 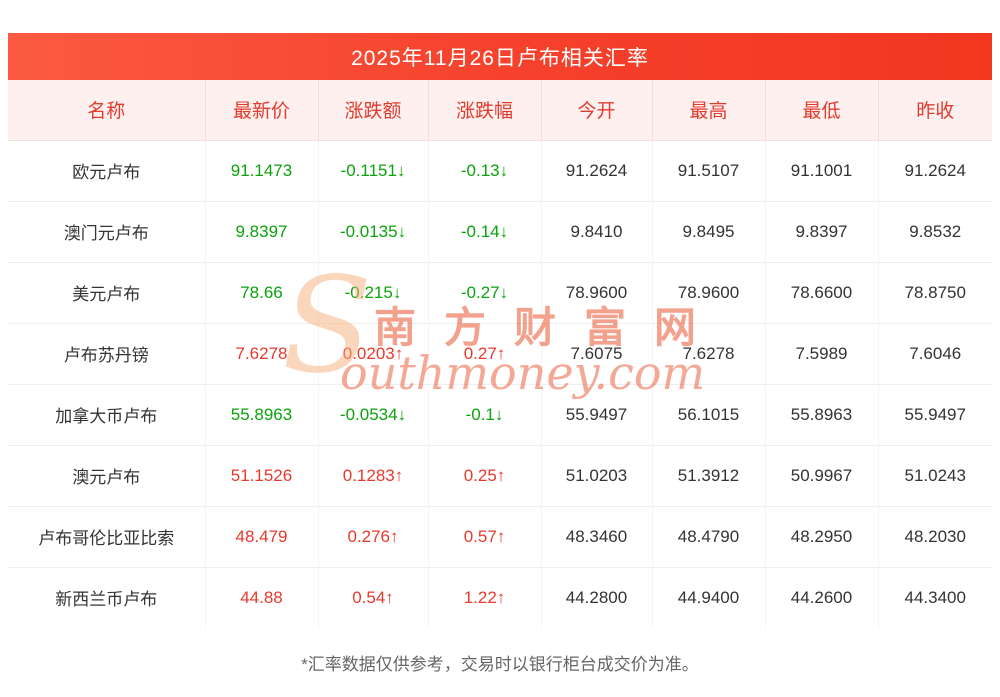 I want to click on cell-change-amount: 0.276↑, so click(x=373, y=537).